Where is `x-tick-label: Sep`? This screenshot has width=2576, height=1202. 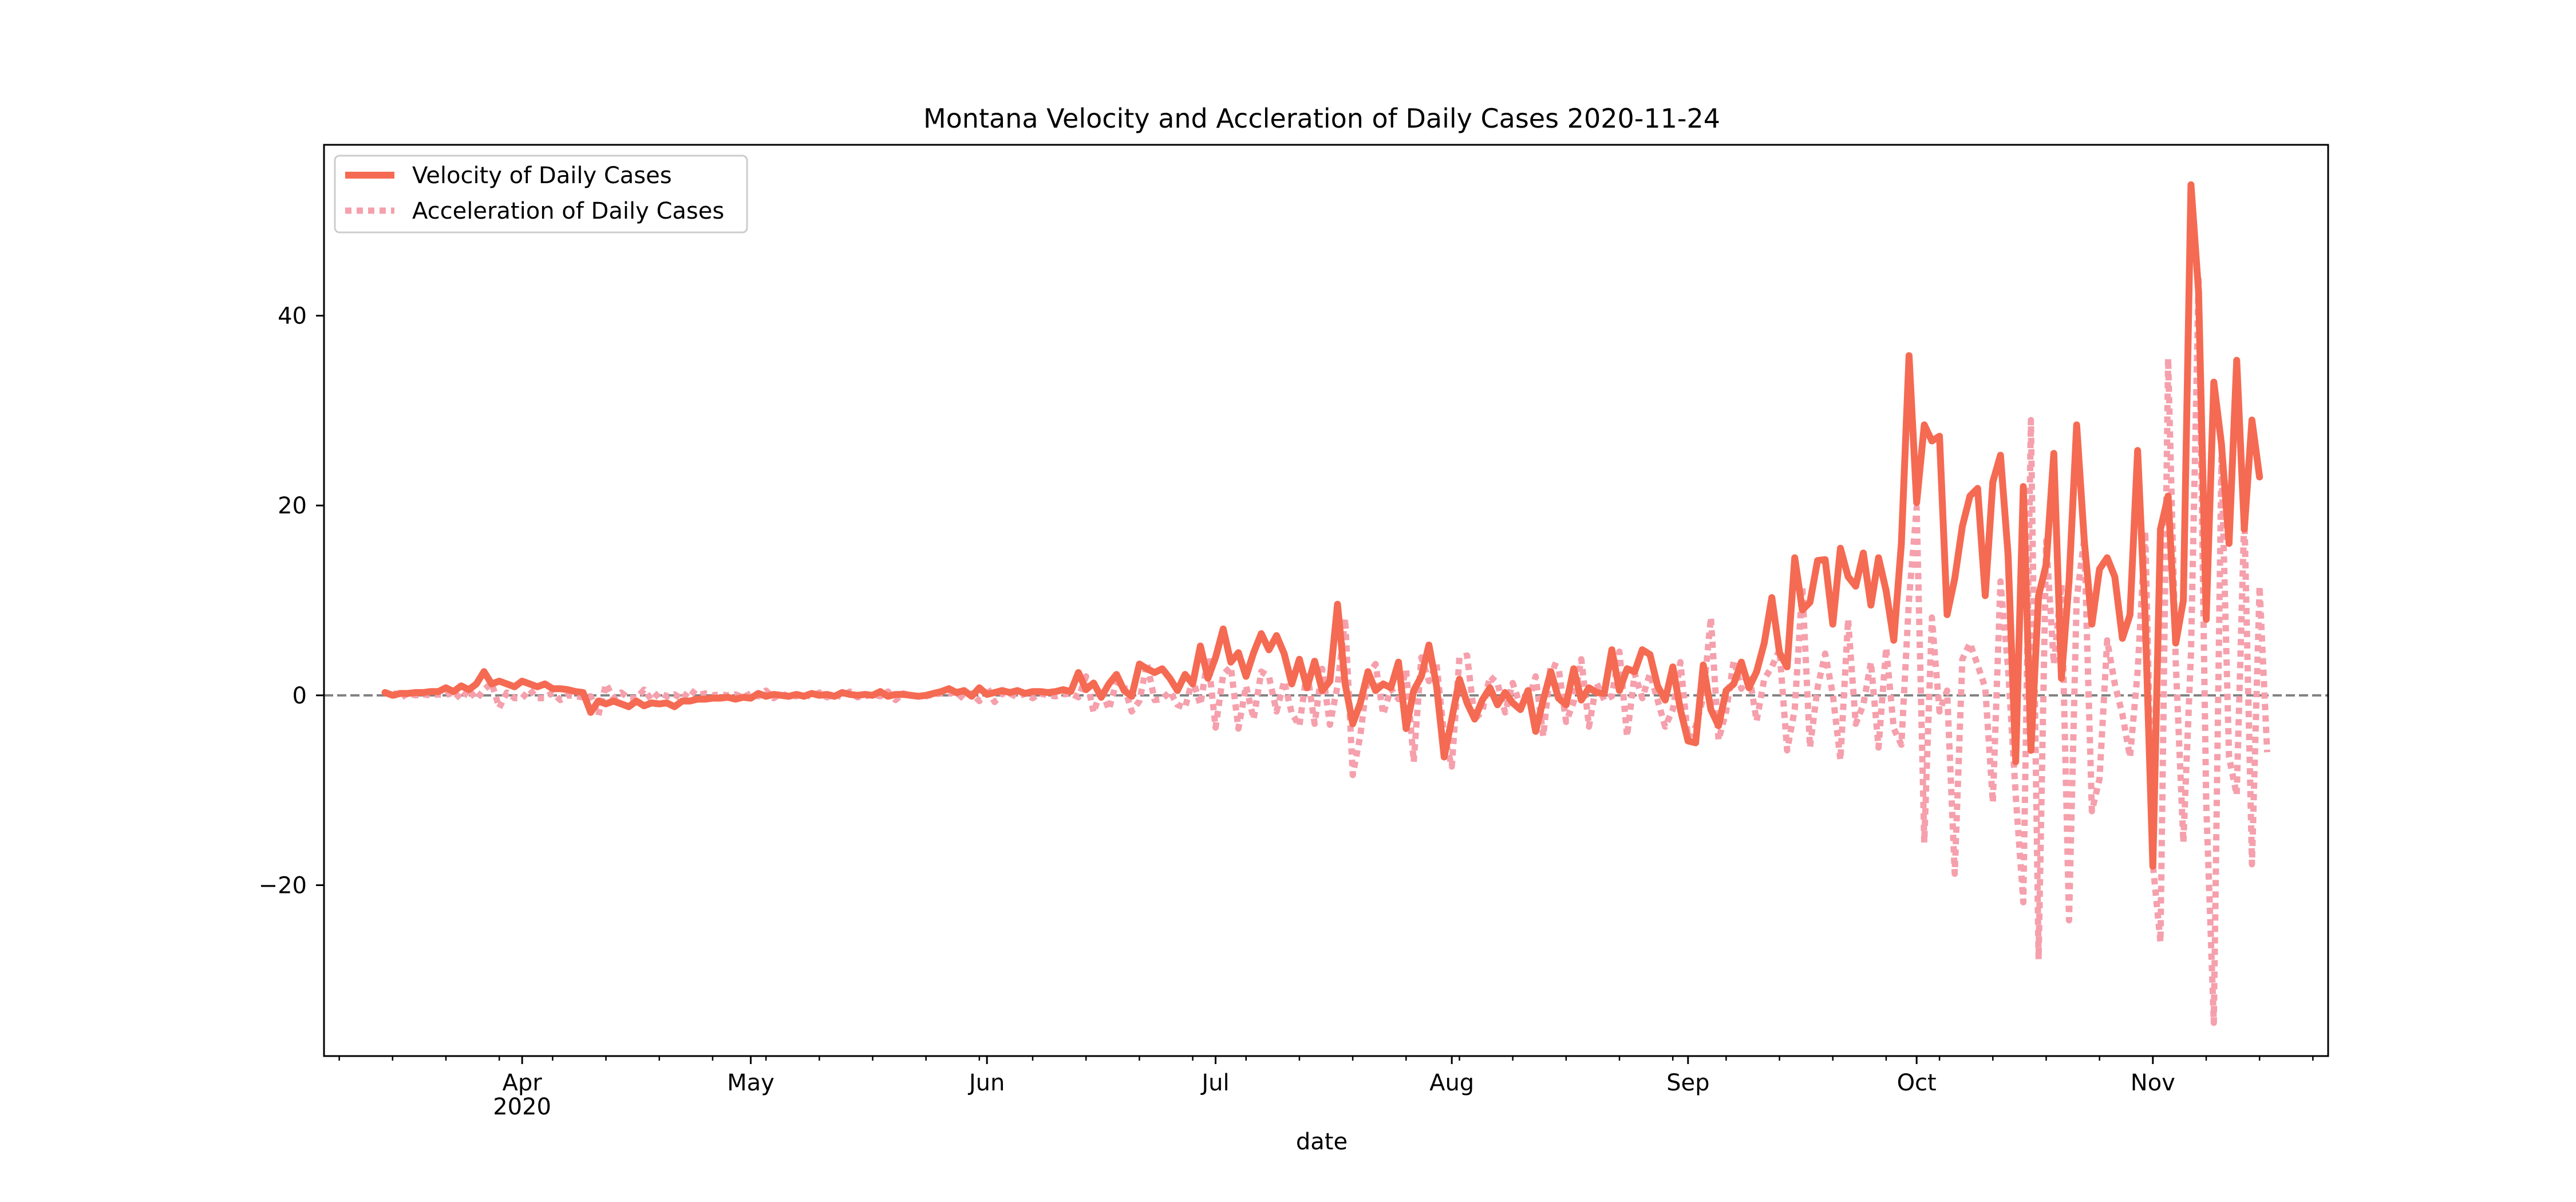 x-tick-label: Sep is located at coordinates (1687, 1083).